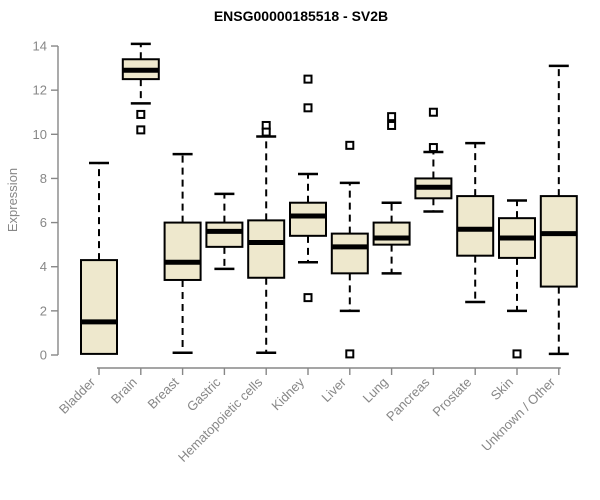 The width and height of the screenshot is (600, 500). What do you see at coordinates (43, 266) in the screenshot?
I see `y-tick-label: 4` at bounding box center [43, 266].